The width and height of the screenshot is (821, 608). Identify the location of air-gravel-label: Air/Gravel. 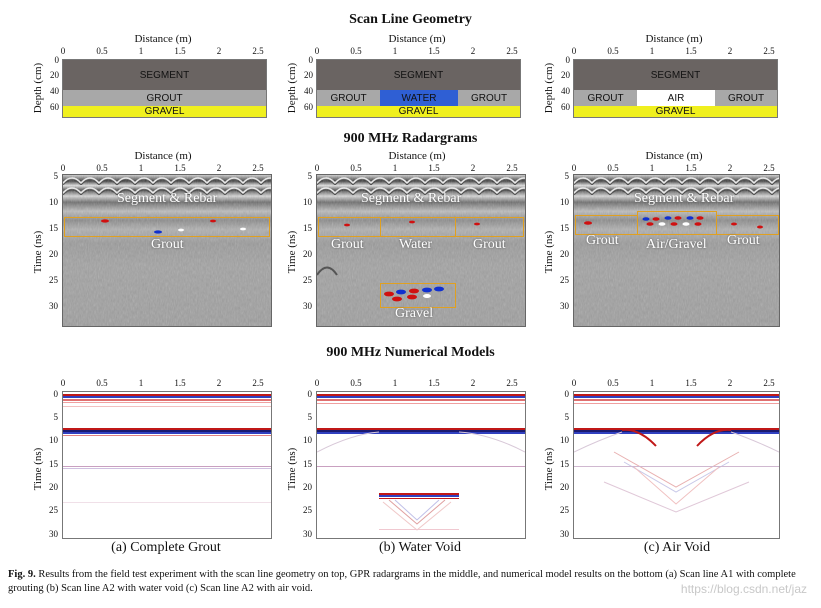
(676, 244).